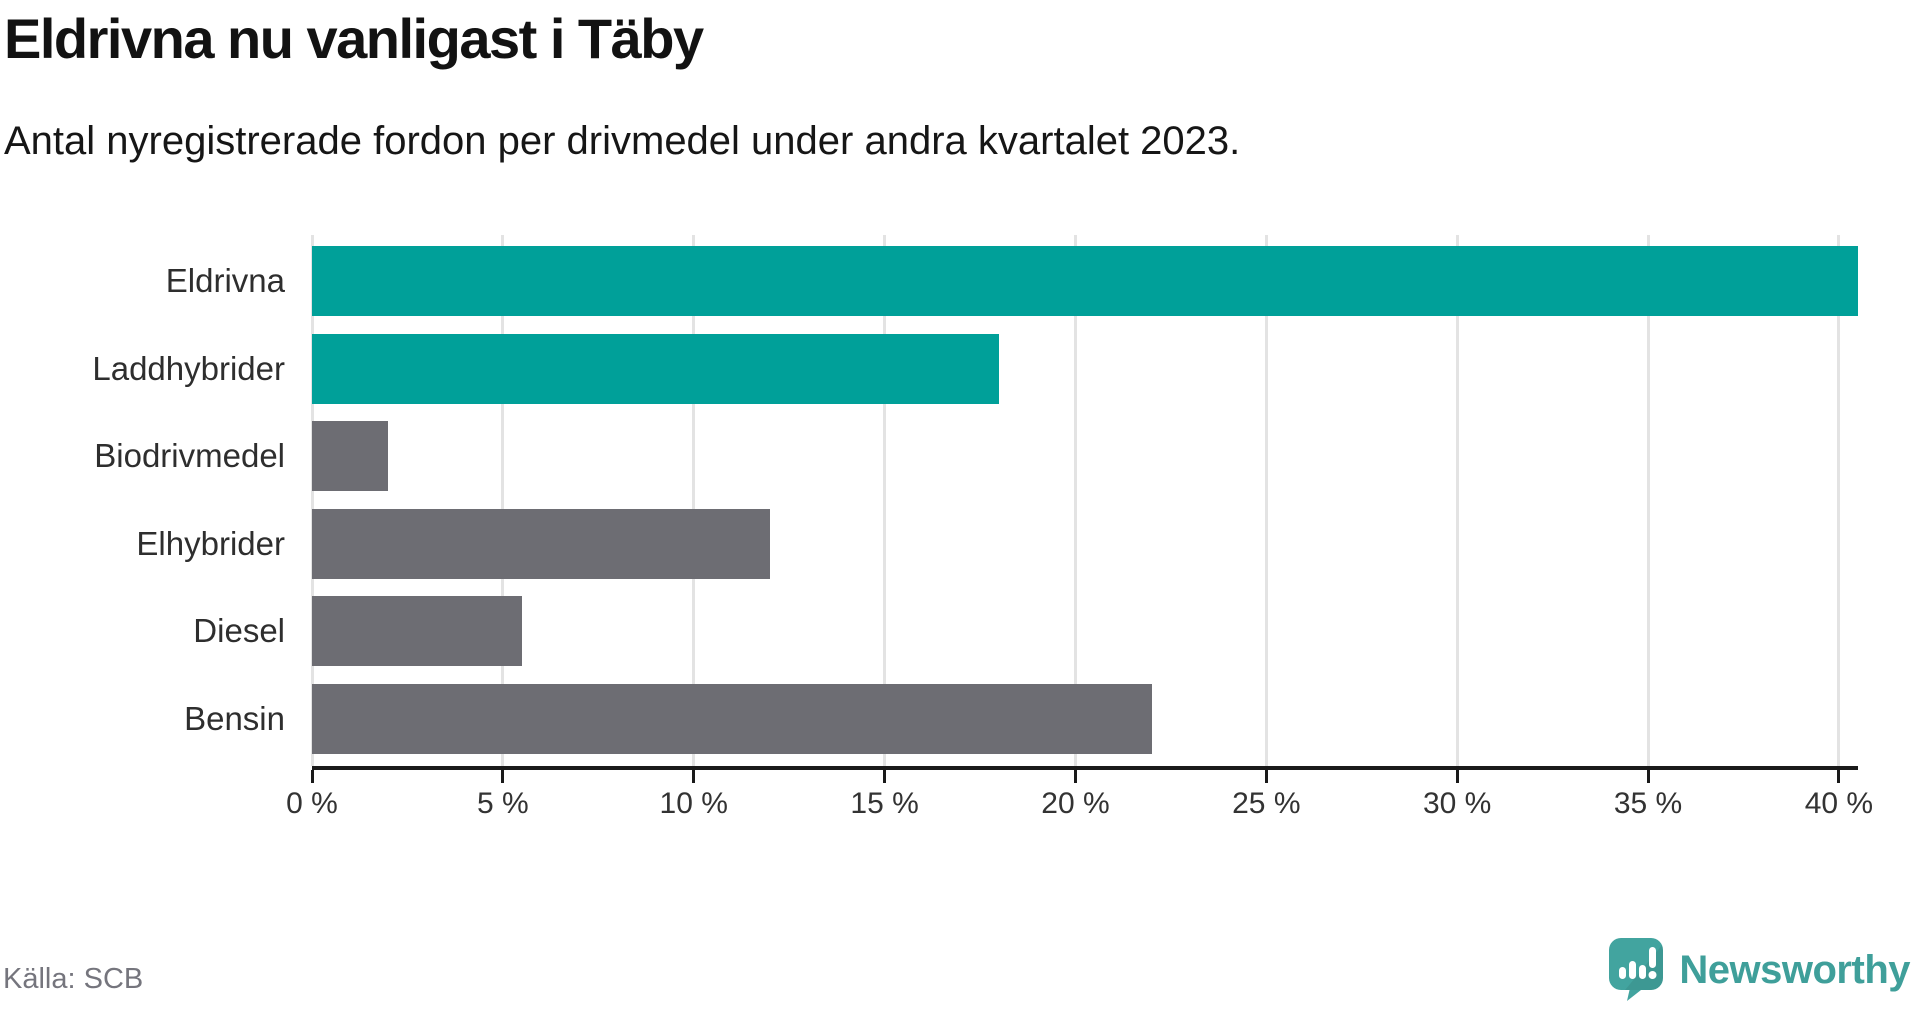 This screenshot has width=1920, height=1010. What do you see at coordinates (189, 455) in the screenshot?
I see `category-label-biodrivmedel: Biodrivmedel` at bounding box center [189, 455].